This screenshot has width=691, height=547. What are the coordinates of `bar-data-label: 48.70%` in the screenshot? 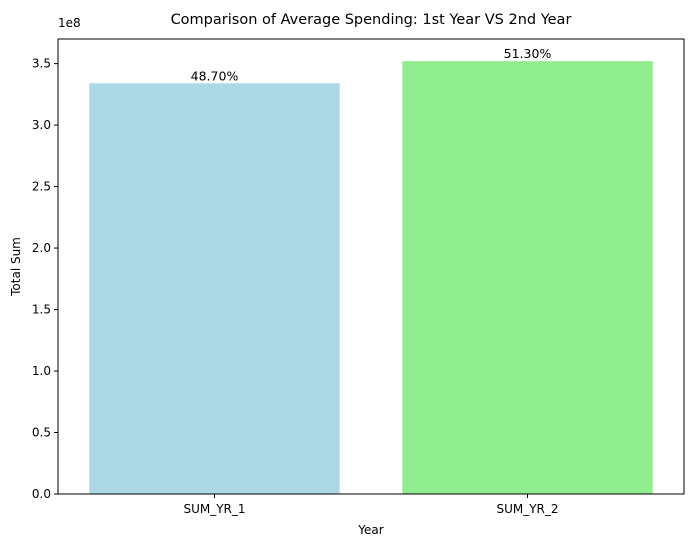 It's located at (215, 75).